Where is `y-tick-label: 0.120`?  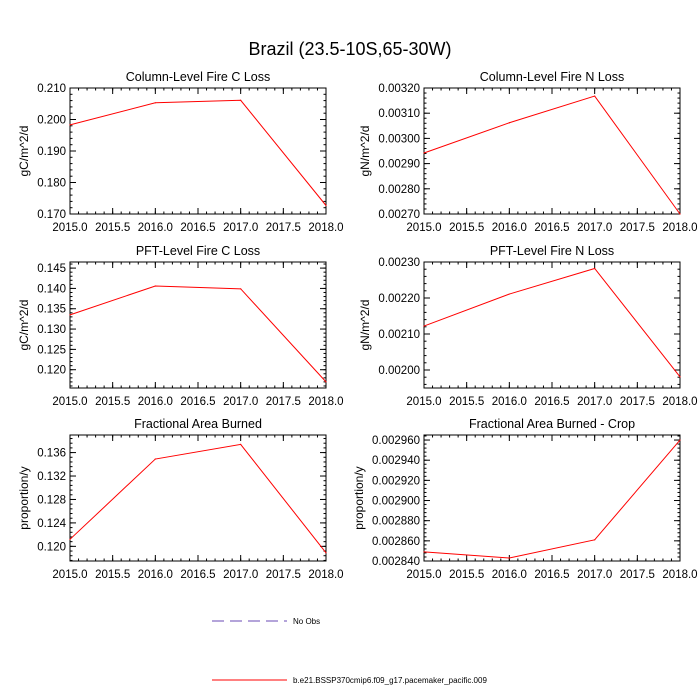 y-tick-label: 0.120 is located at coordinates (51, 371).